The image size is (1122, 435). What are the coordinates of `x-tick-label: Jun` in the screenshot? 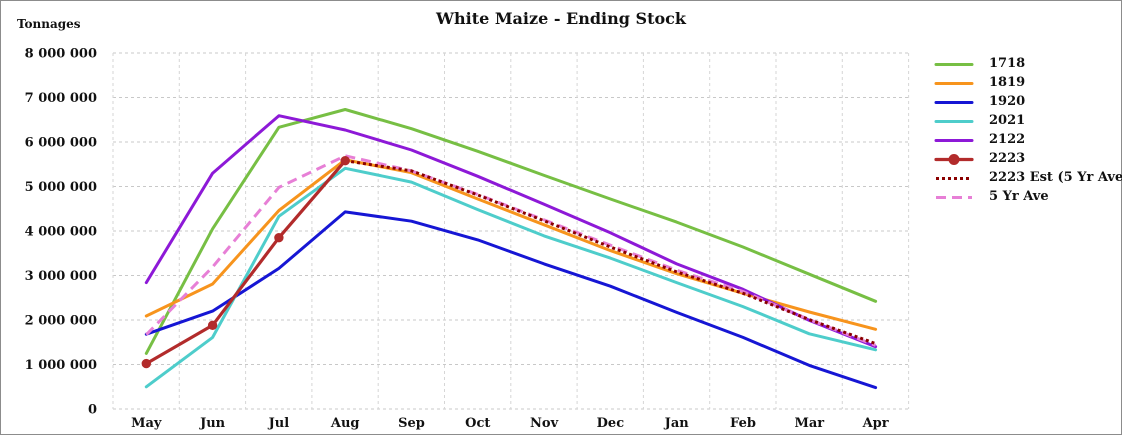 It's located at (212, 423).